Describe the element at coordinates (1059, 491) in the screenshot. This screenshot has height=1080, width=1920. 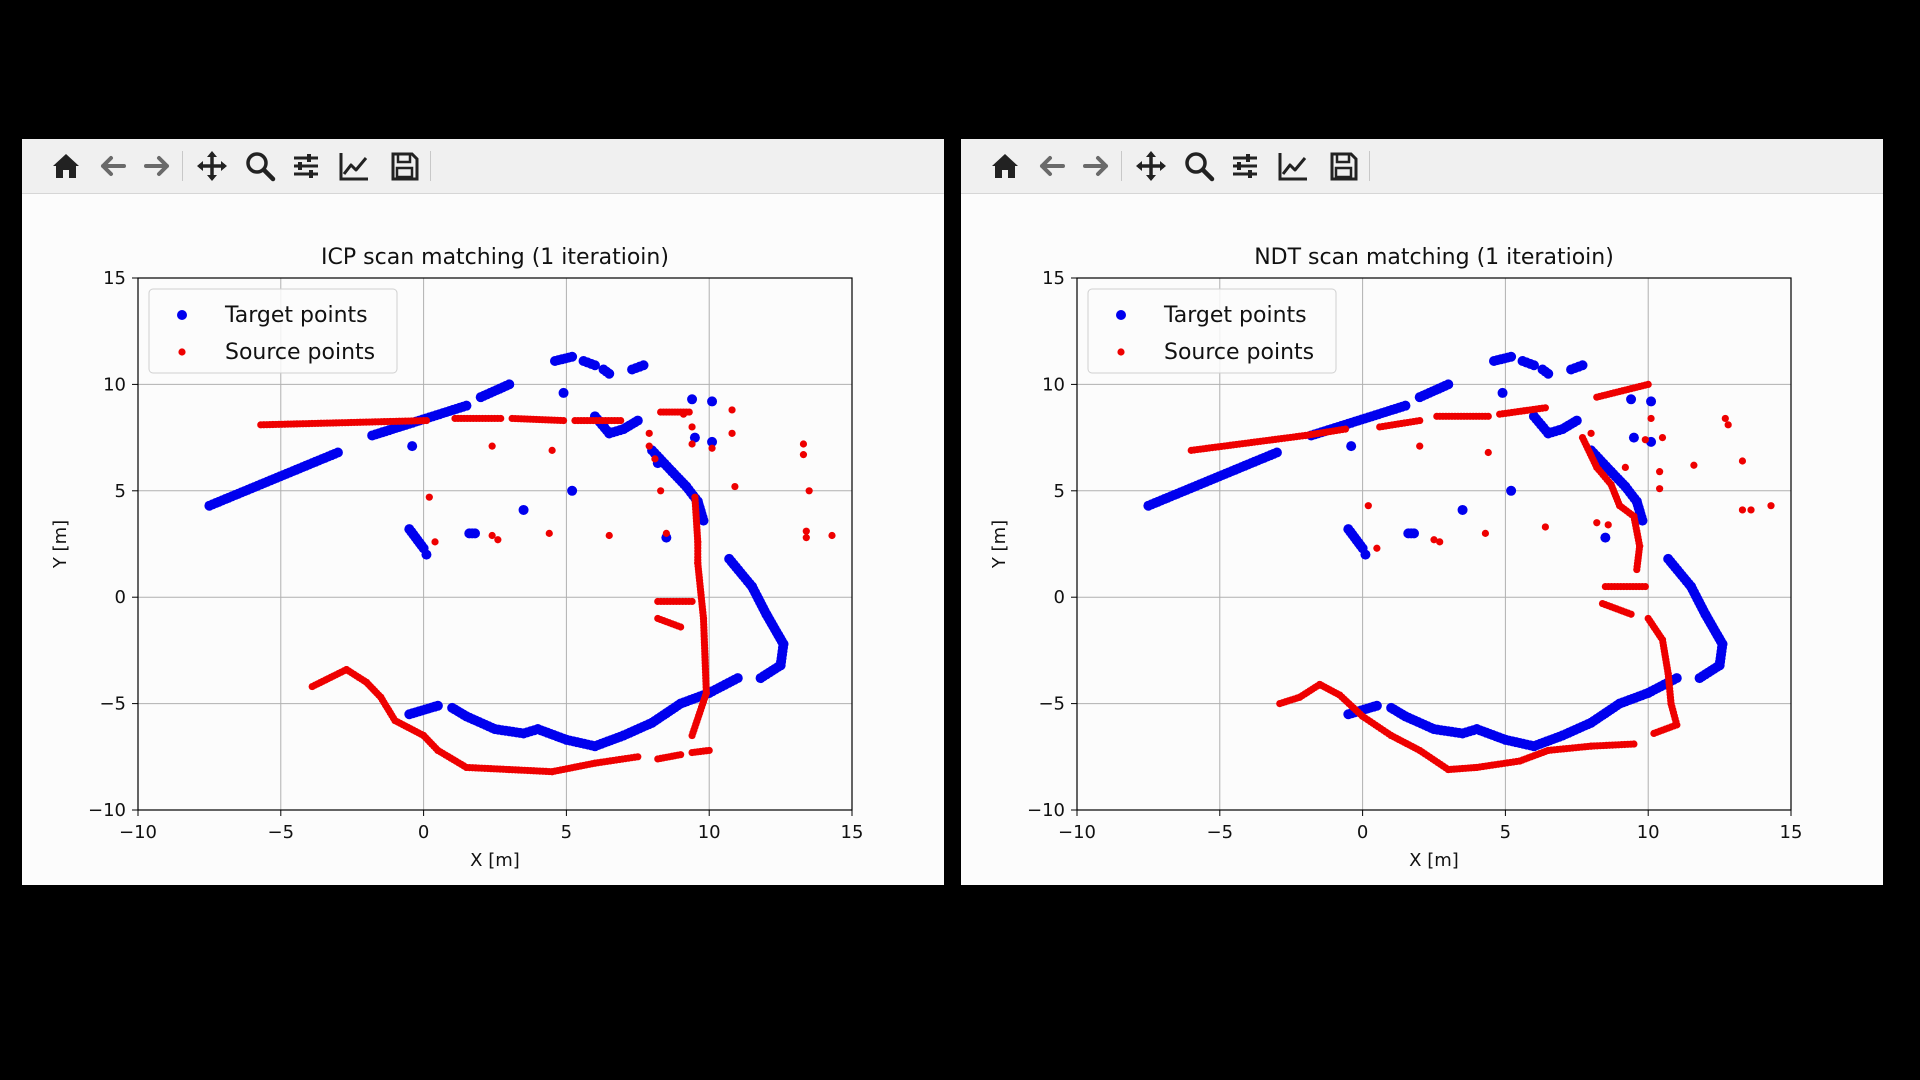
I see `y-tick-label: 5` at that location.